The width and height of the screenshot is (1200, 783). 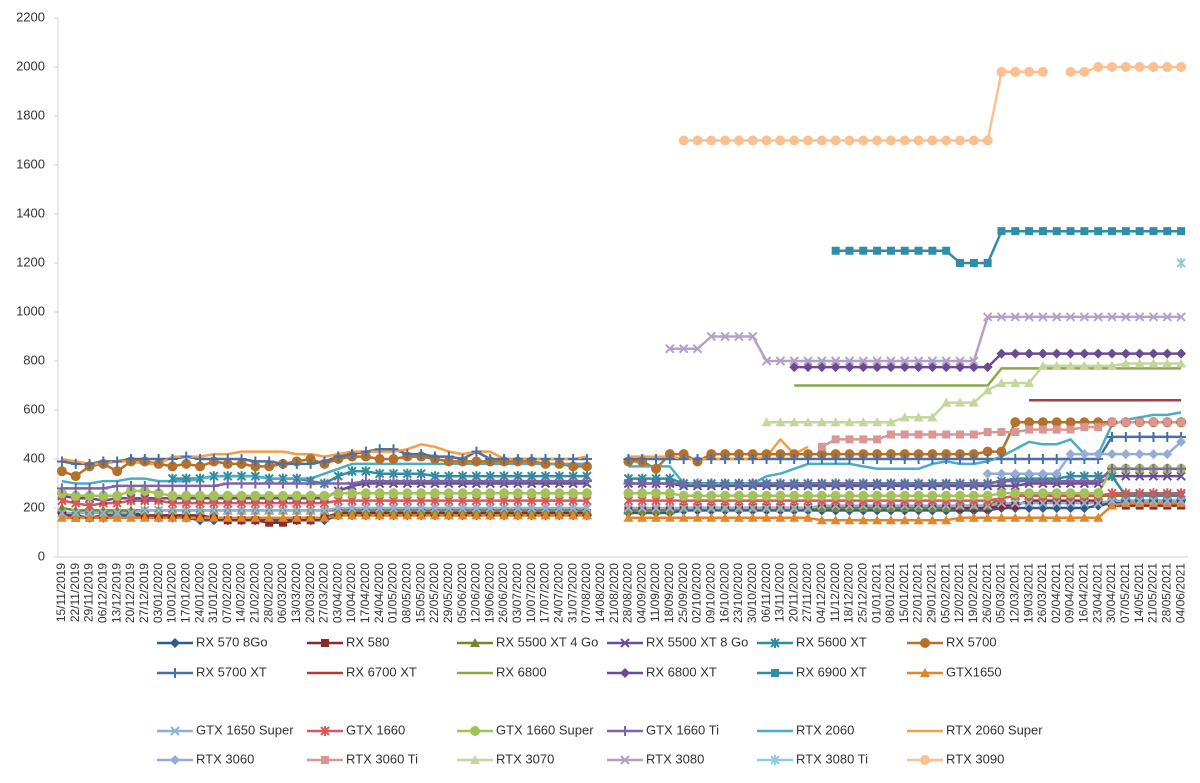 I want to click on legend-label: RX 6800, so click(x=521, y=671).